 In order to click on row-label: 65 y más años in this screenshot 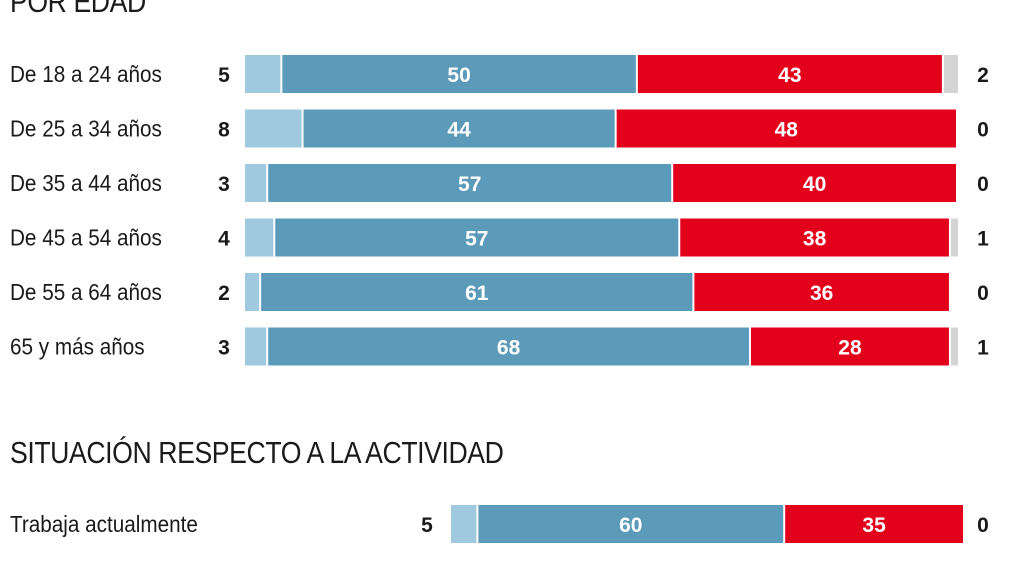, I will do `click(77, 346)`.